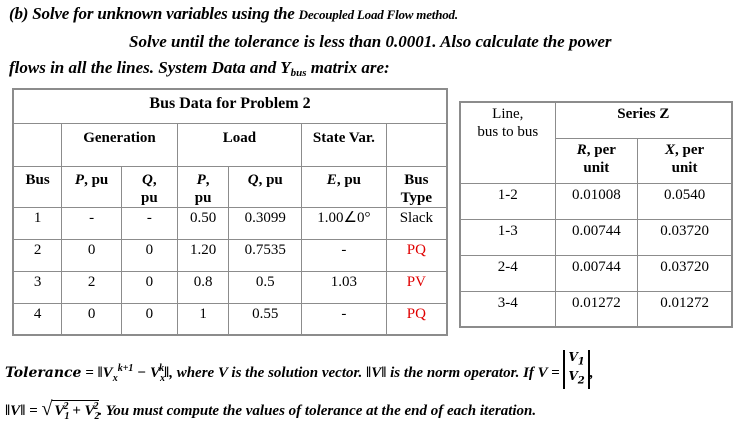  Describe the element at coordinates (76, 411) in the screenshot. I see `sqrt-expression: V12 + V22` at that location.